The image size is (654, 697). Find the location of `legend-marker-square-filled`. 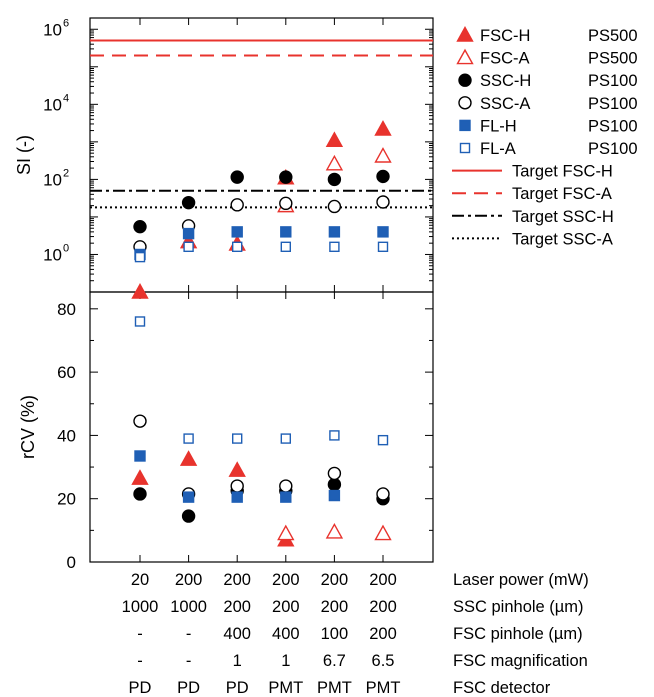

legend-marker-square-filled is located at coordinates (465, 125).